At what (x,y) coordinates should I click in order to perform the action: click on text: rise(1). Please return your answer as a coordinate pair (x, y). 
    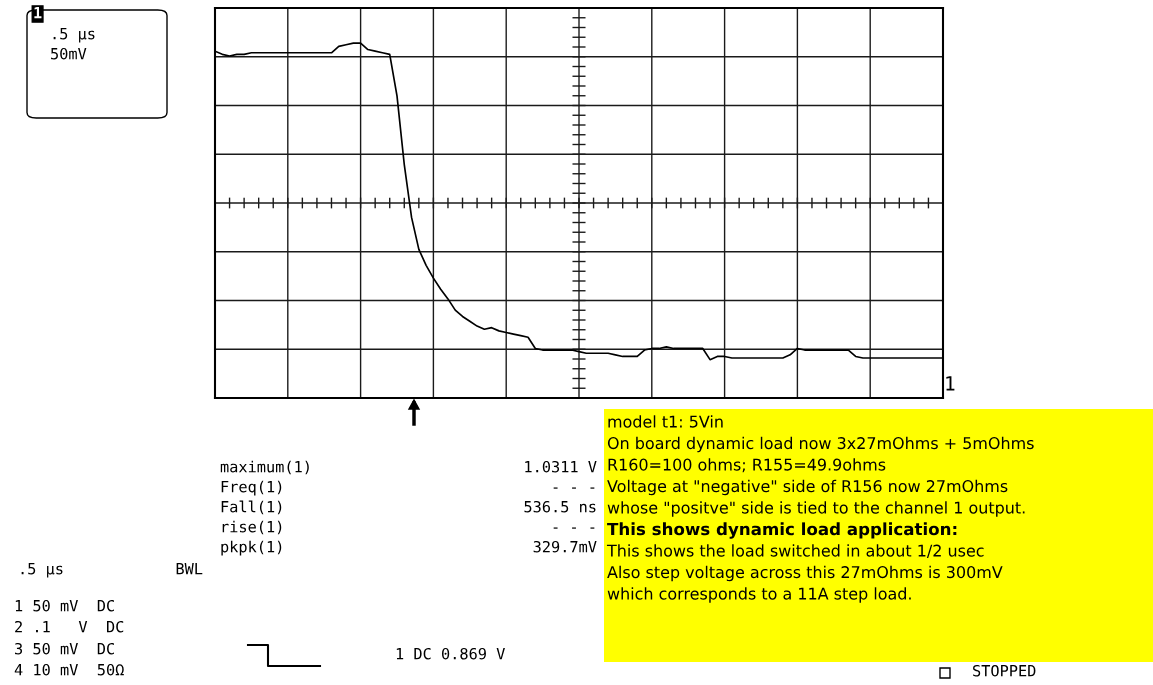
    Looking at the image, I should click on (252, 527).